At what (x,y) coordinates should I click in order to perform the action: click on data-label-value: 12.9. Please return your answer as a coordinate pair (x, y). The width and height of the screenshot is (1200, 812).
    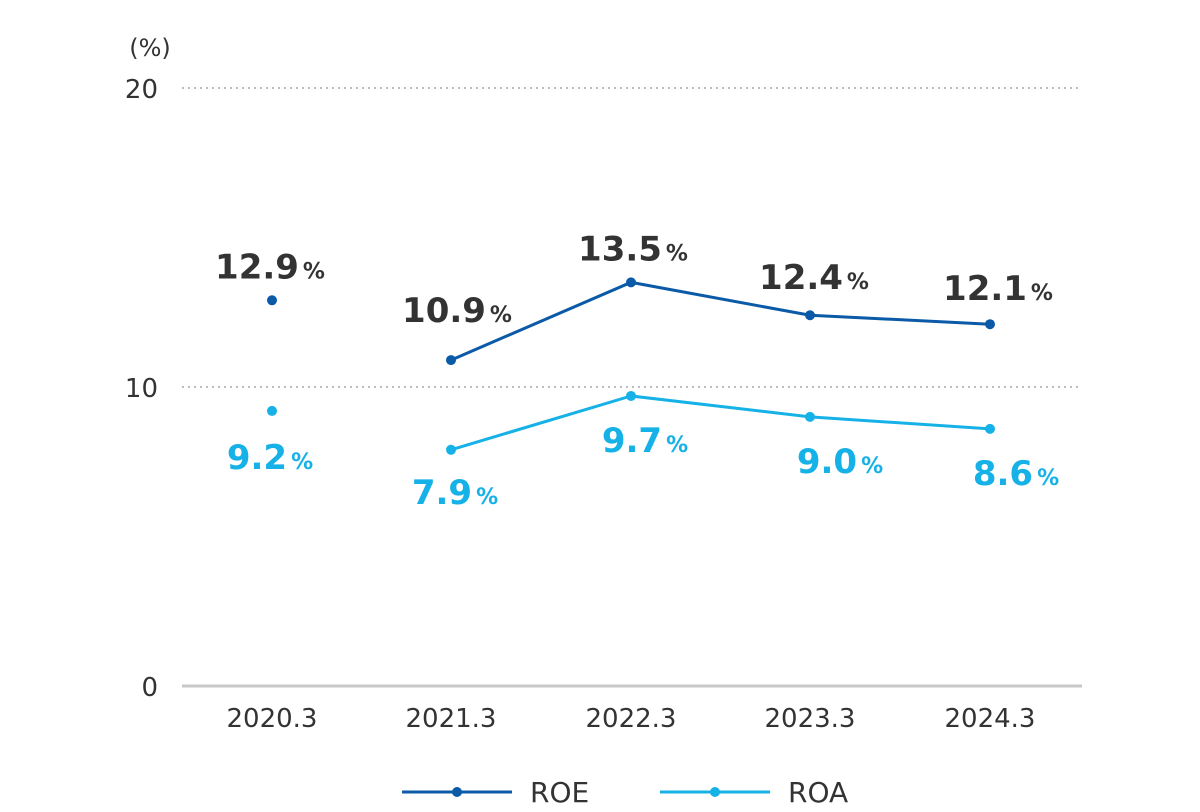
    Looking at the image, I should click on (257, 267).